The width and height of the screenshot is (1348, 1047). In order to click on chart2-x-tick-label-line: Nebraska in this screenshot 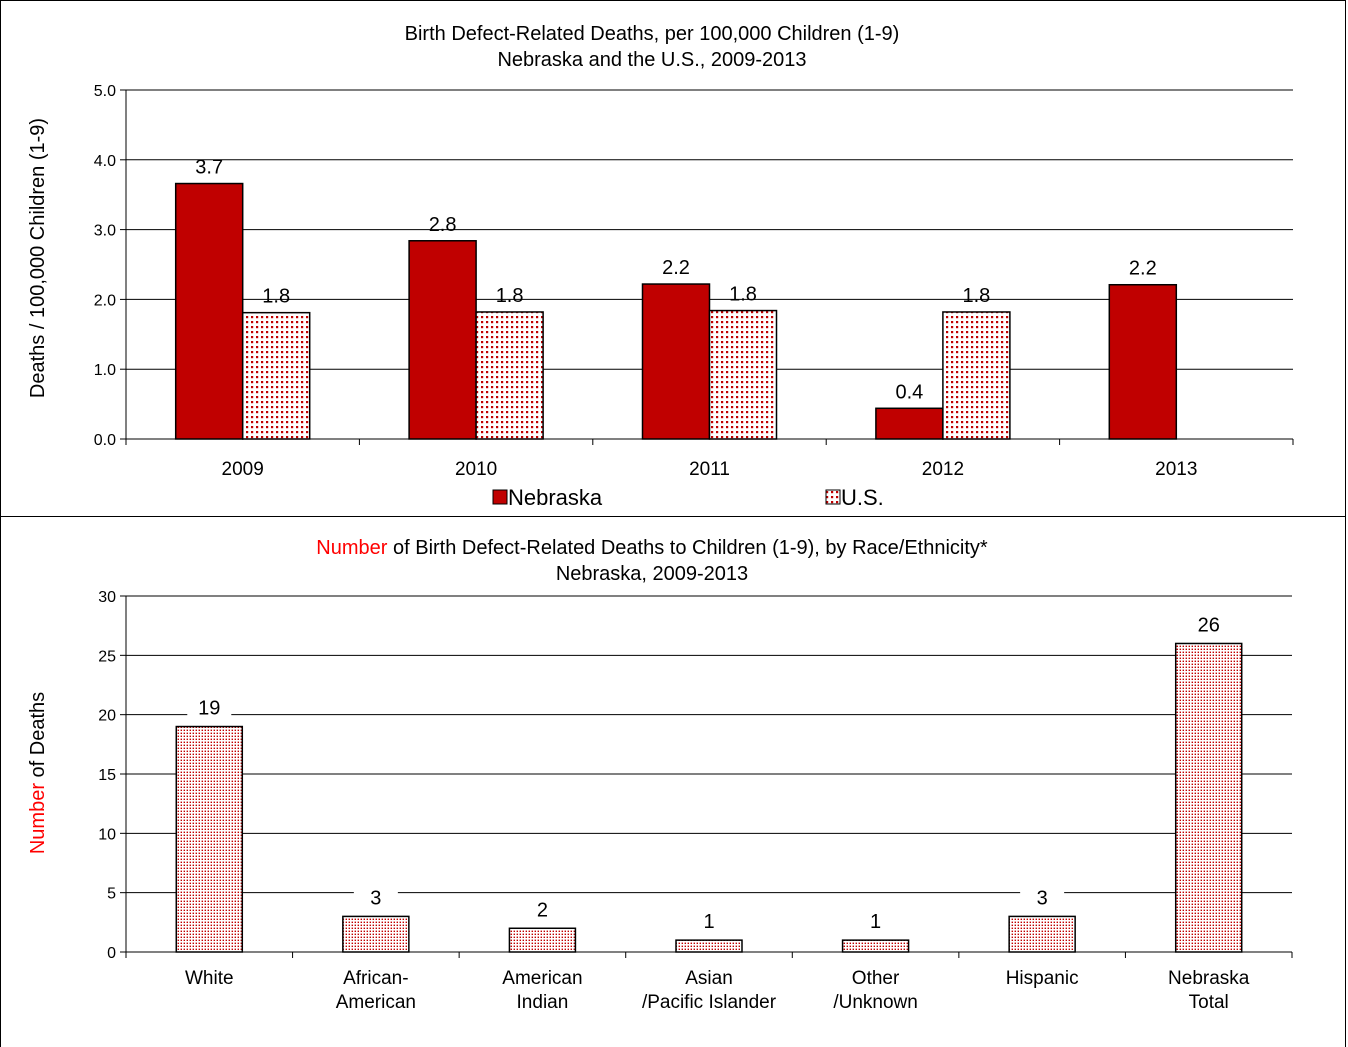, I will do `click(1209, 978)`.